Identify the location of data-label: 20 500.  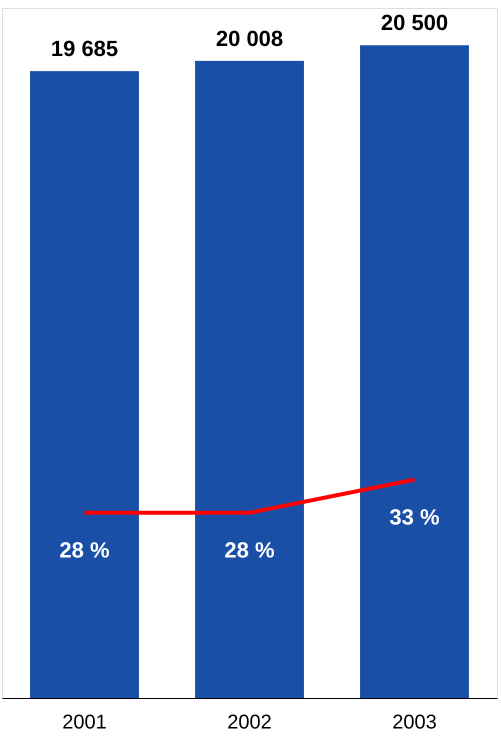
(414, 23).